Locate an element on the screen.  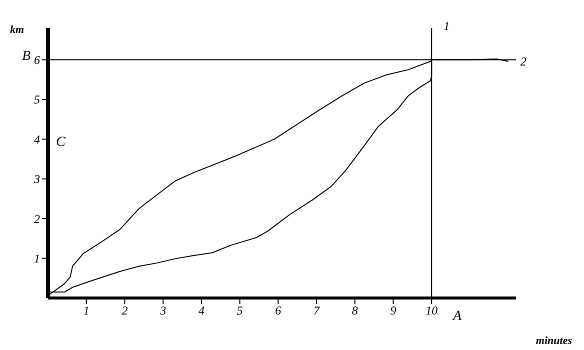
x-axis-title: minutes is located at coordinates (554, 341).